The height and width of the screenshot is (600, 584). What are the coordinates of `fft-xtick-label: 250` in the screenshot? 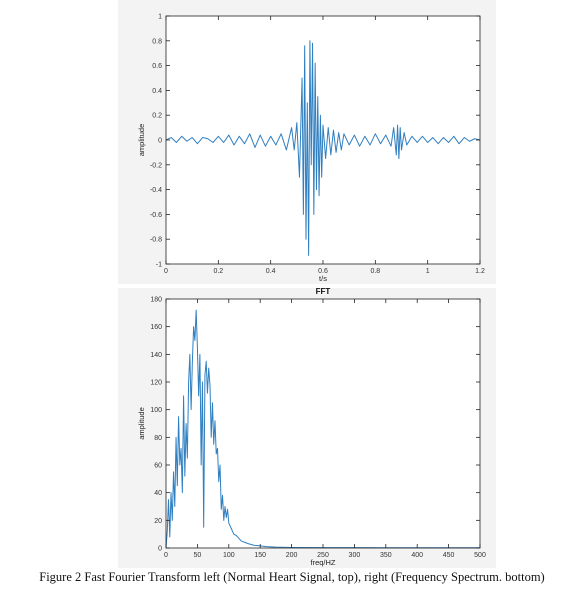 It's located at (323, 555).